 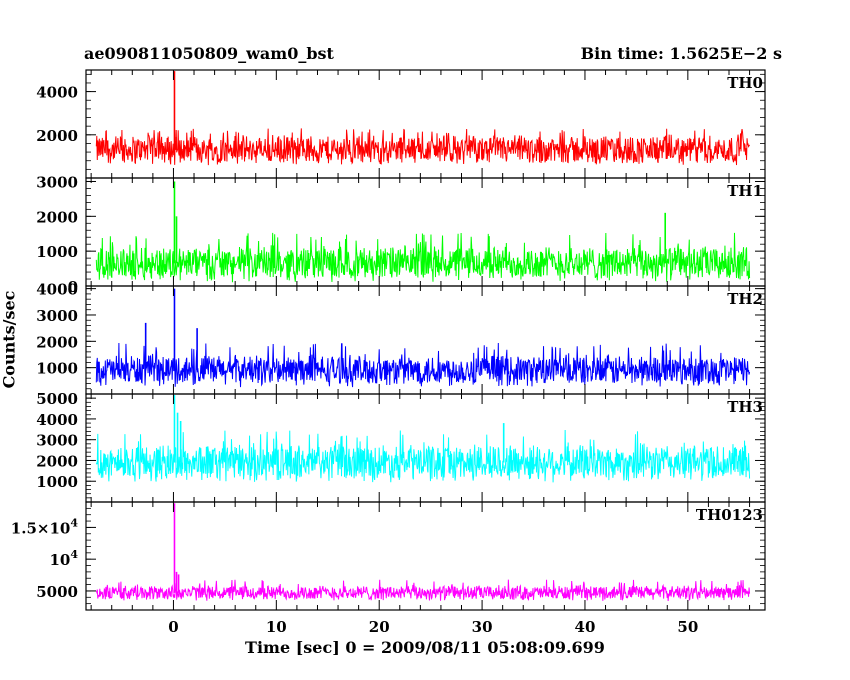 What do you see at coordinates (745, 299) in the screenshot?
I see `panel-label-th2: TH2` at bounding box center [745, 299].